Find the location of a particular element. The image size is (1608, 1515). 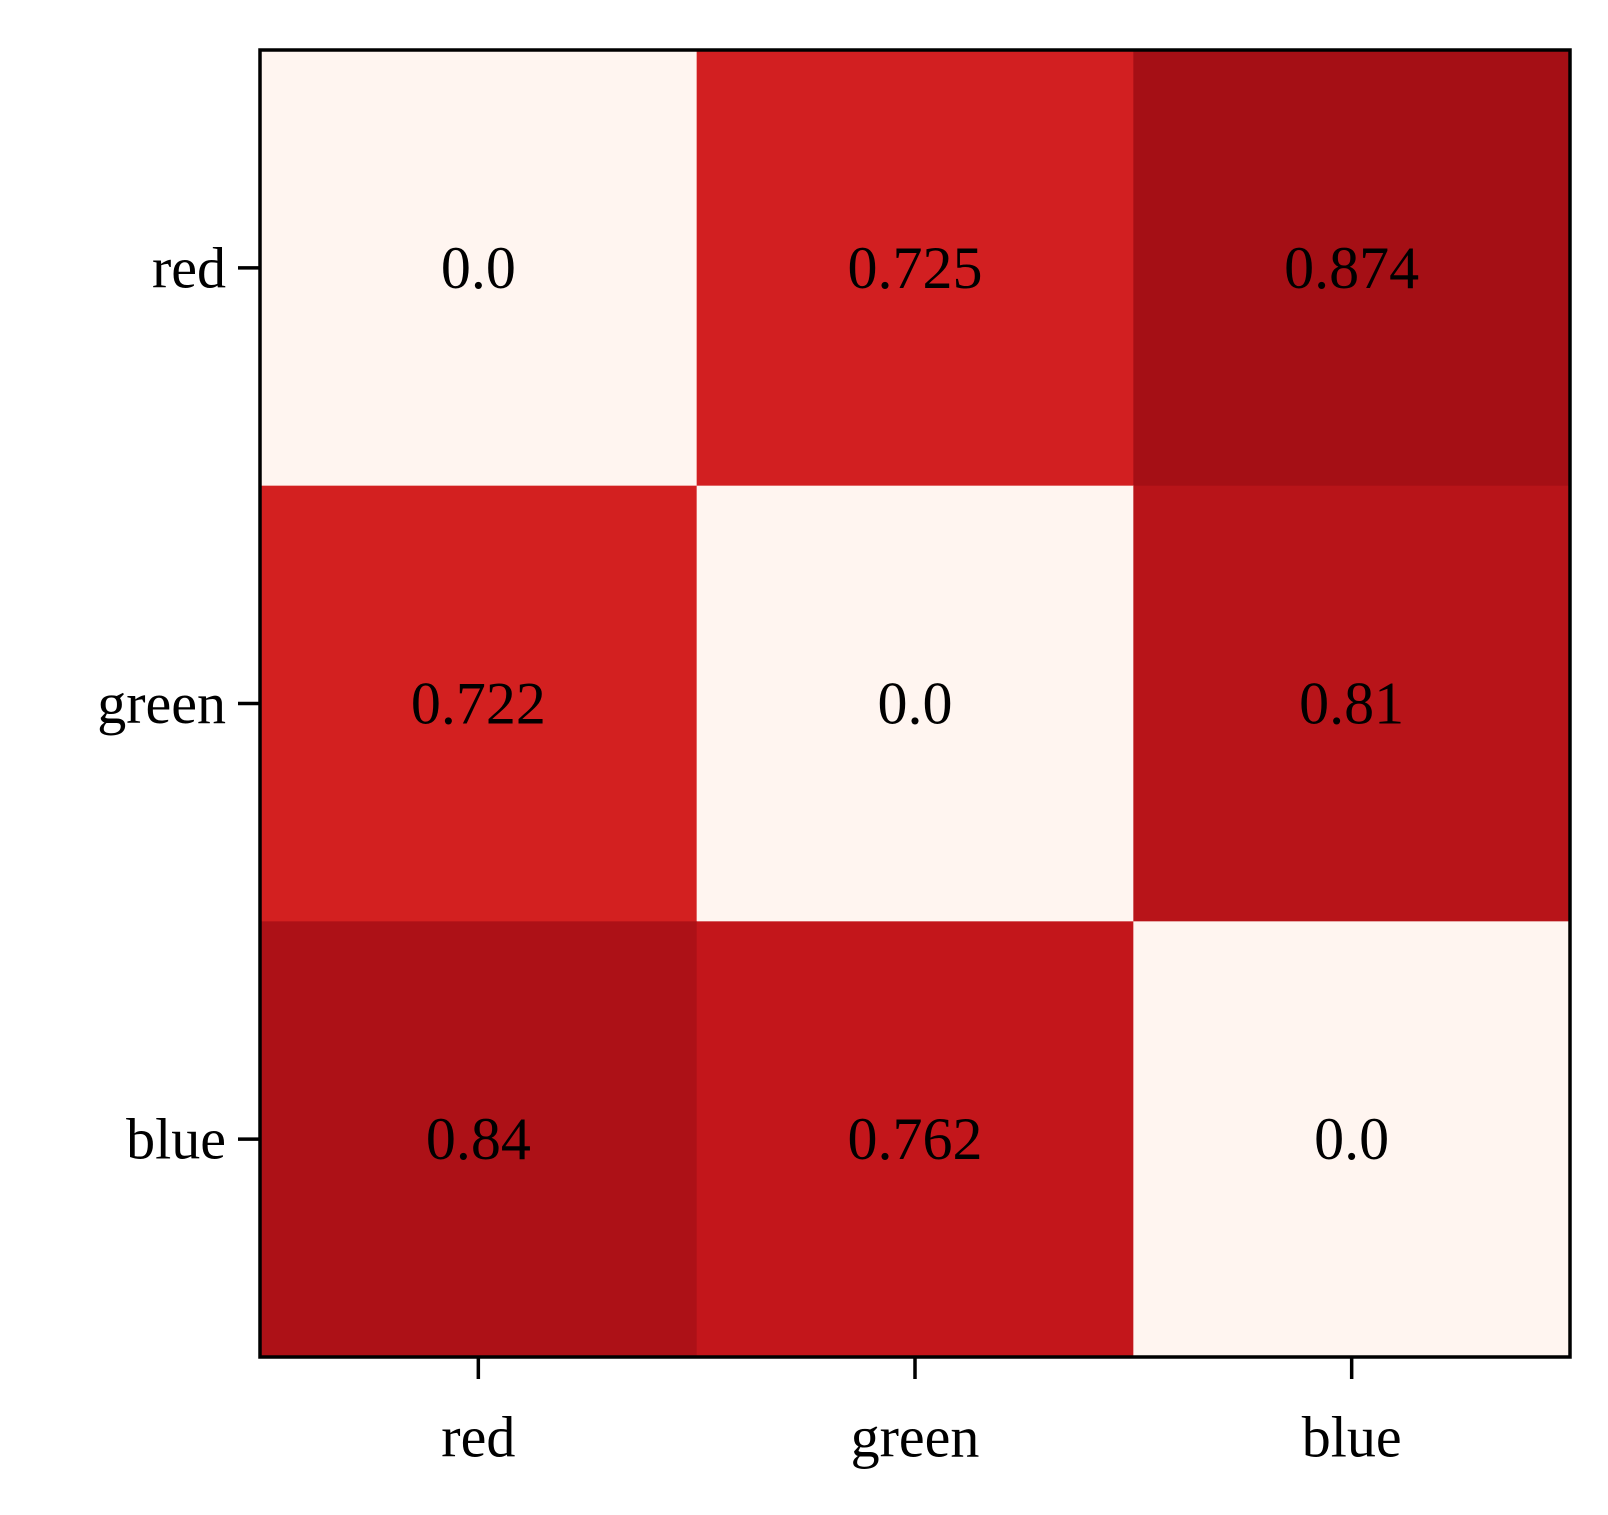

heatmap-cell-green-green is located at coordinates (915, 703).